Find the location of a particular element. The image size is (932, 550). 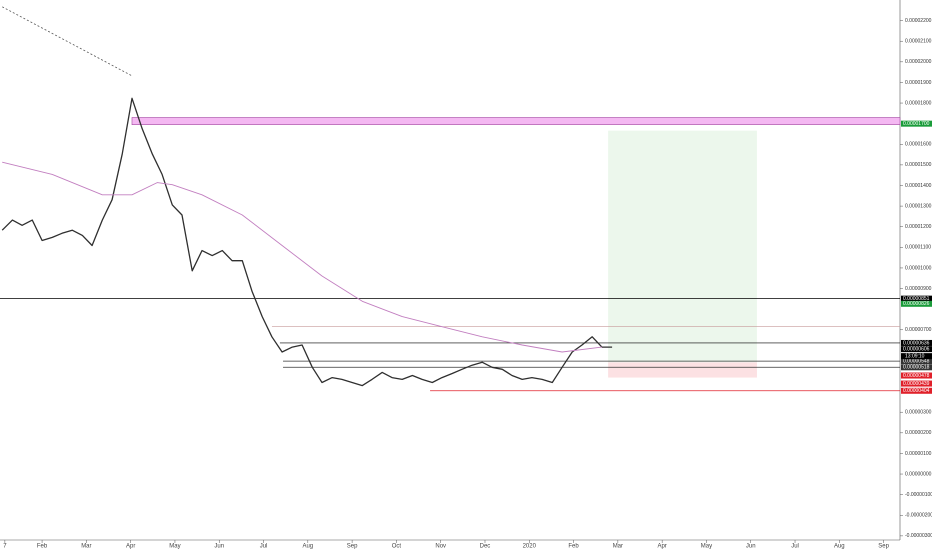

level-tag-label: 0.00001700 is located at coordinates (916, 124).